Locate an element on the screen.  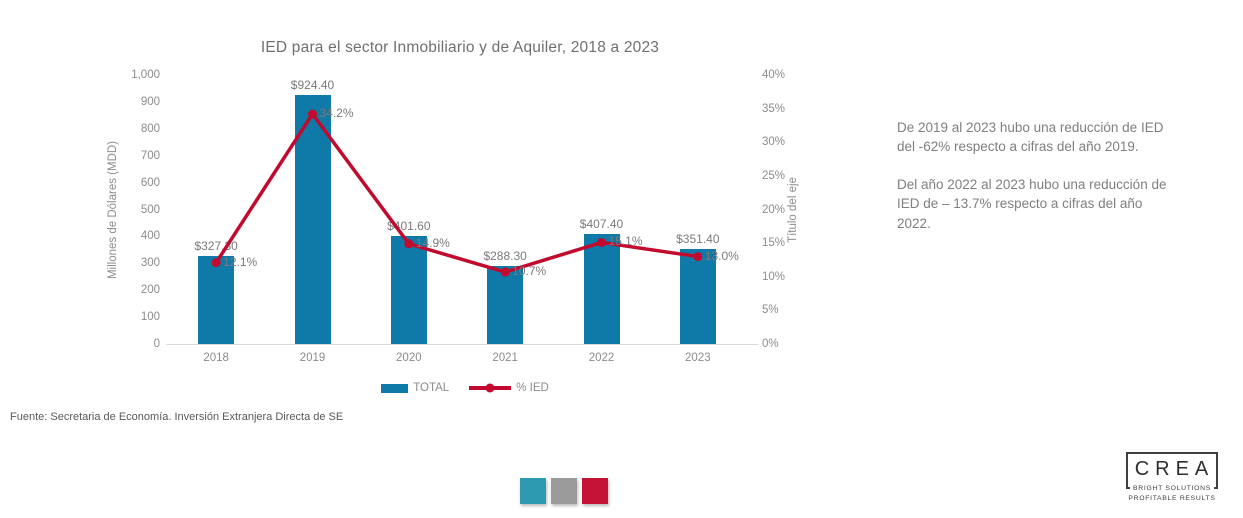
palette-swatch-row is located at coordinates (564, 491).